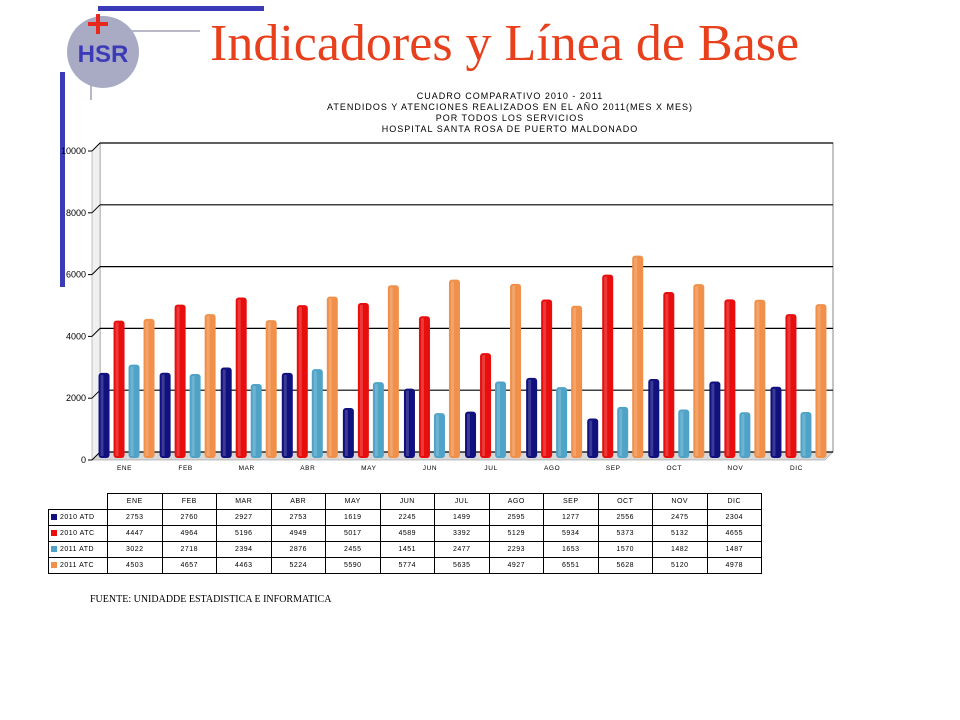 The height and width of the screenshot is (720, 960). What do you see at coordinates (625, 501) in the screenshot?
I see `table-column-header: OCT` at bounding box center [625, 501].